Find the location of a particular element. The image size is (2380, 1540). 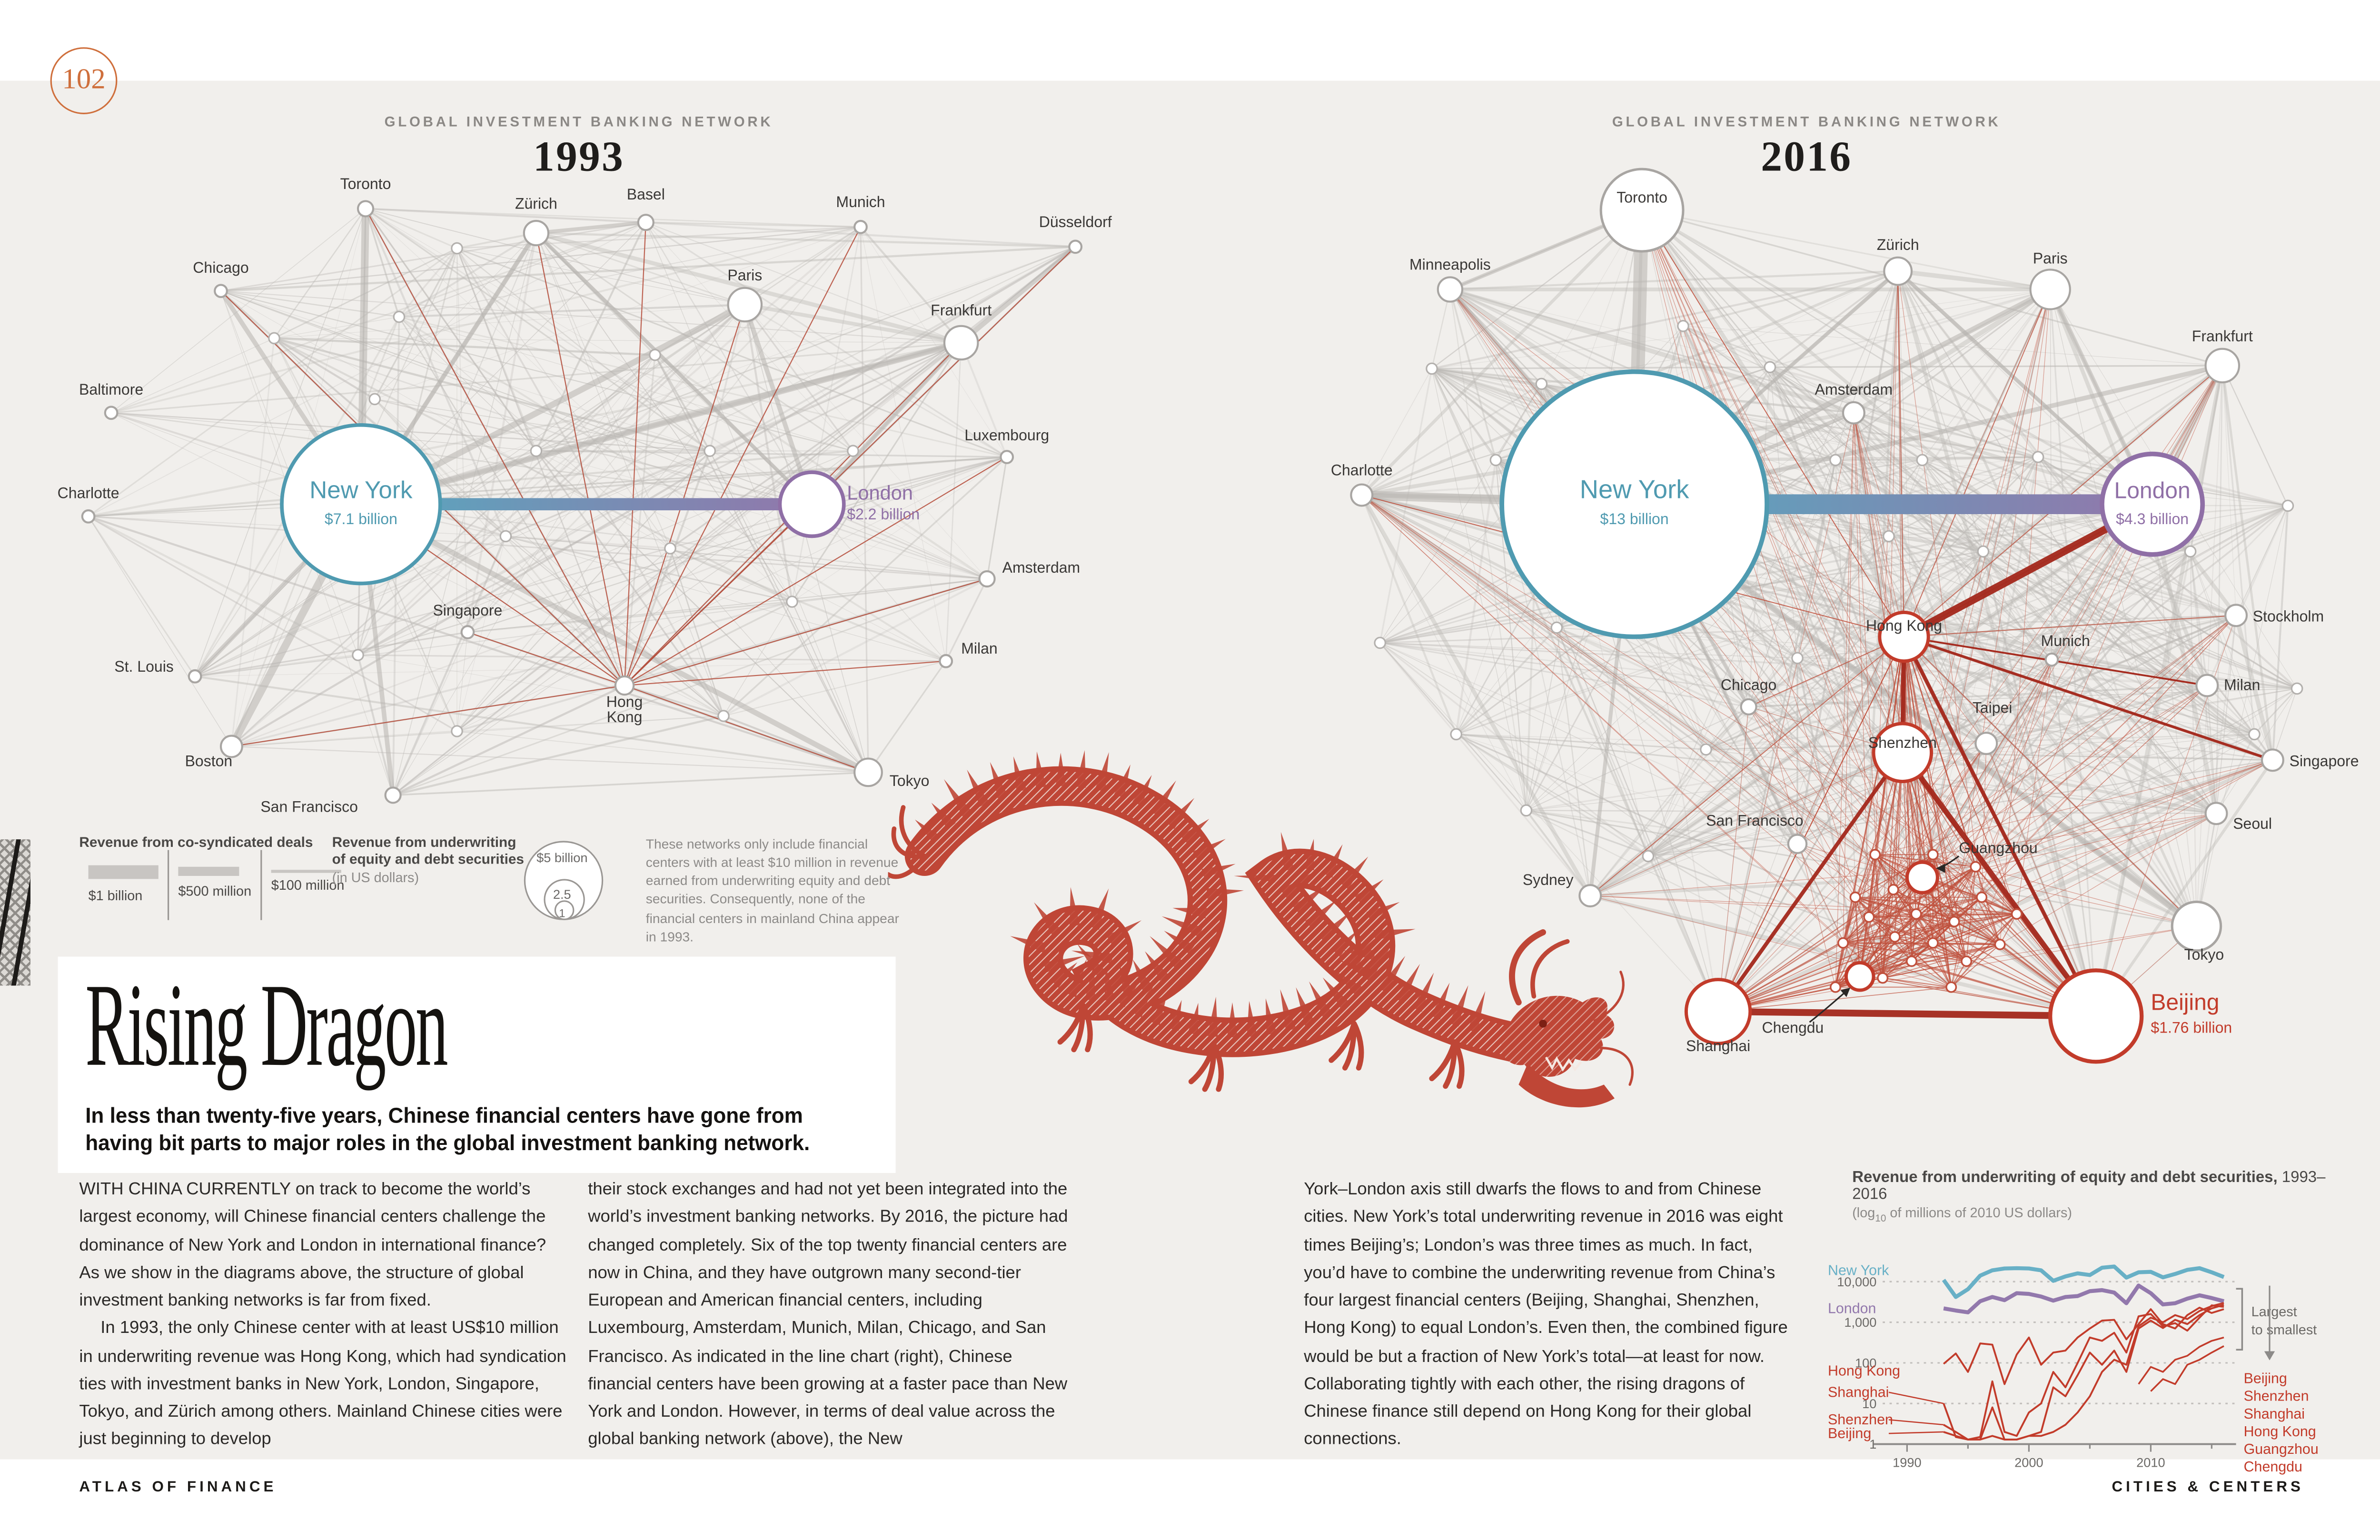

chart-subtitle: (log10 of millions of 2010 US dollars) is located at coordinates (1962, 1215).